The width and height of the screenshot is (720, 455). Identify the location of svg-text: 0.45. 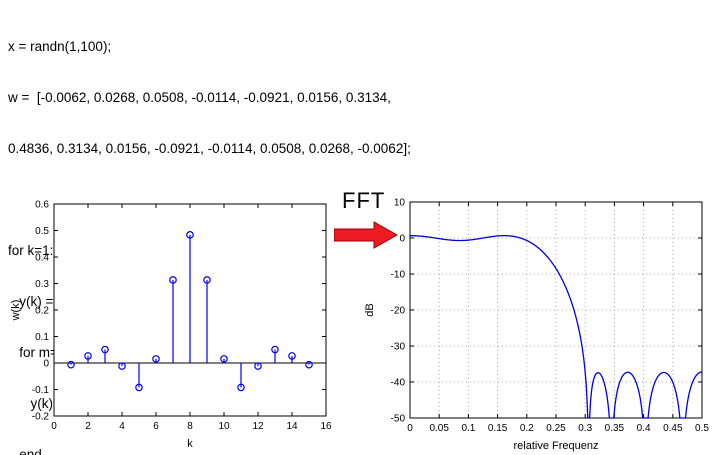
(673, 428).